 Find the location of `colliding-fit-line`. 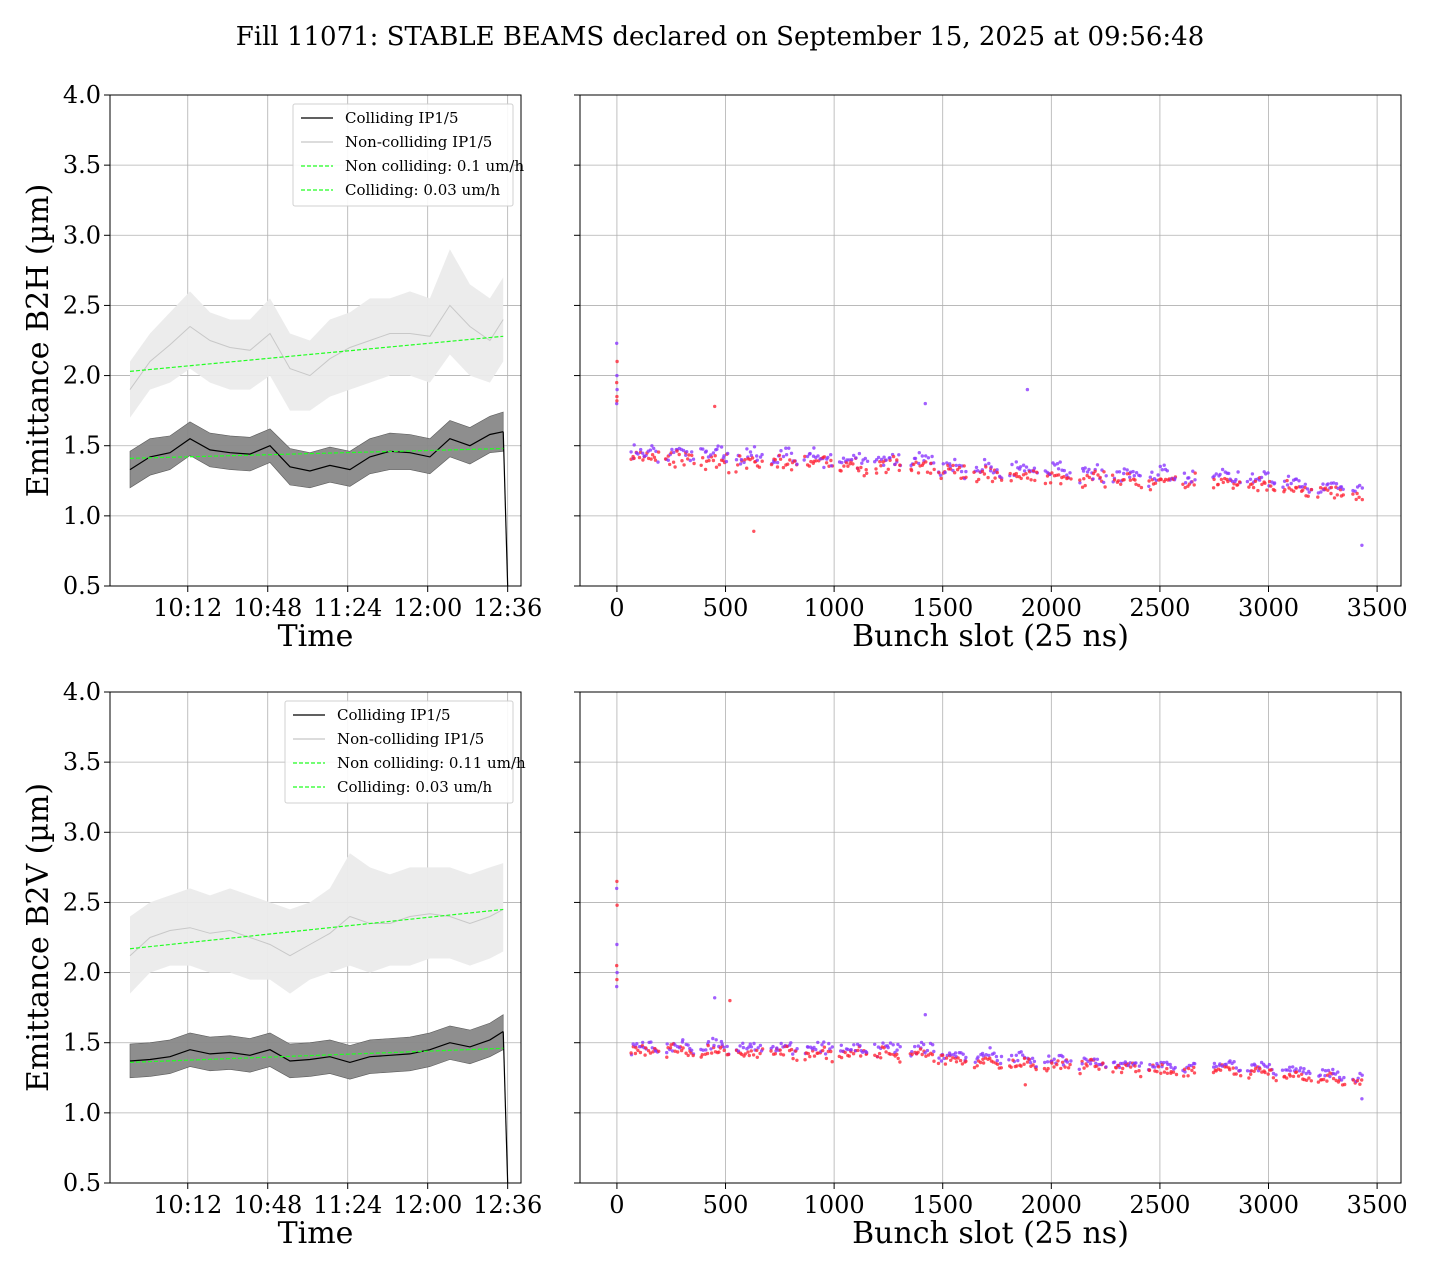

colliding-fit-line is located at coordinates (316, 1055).